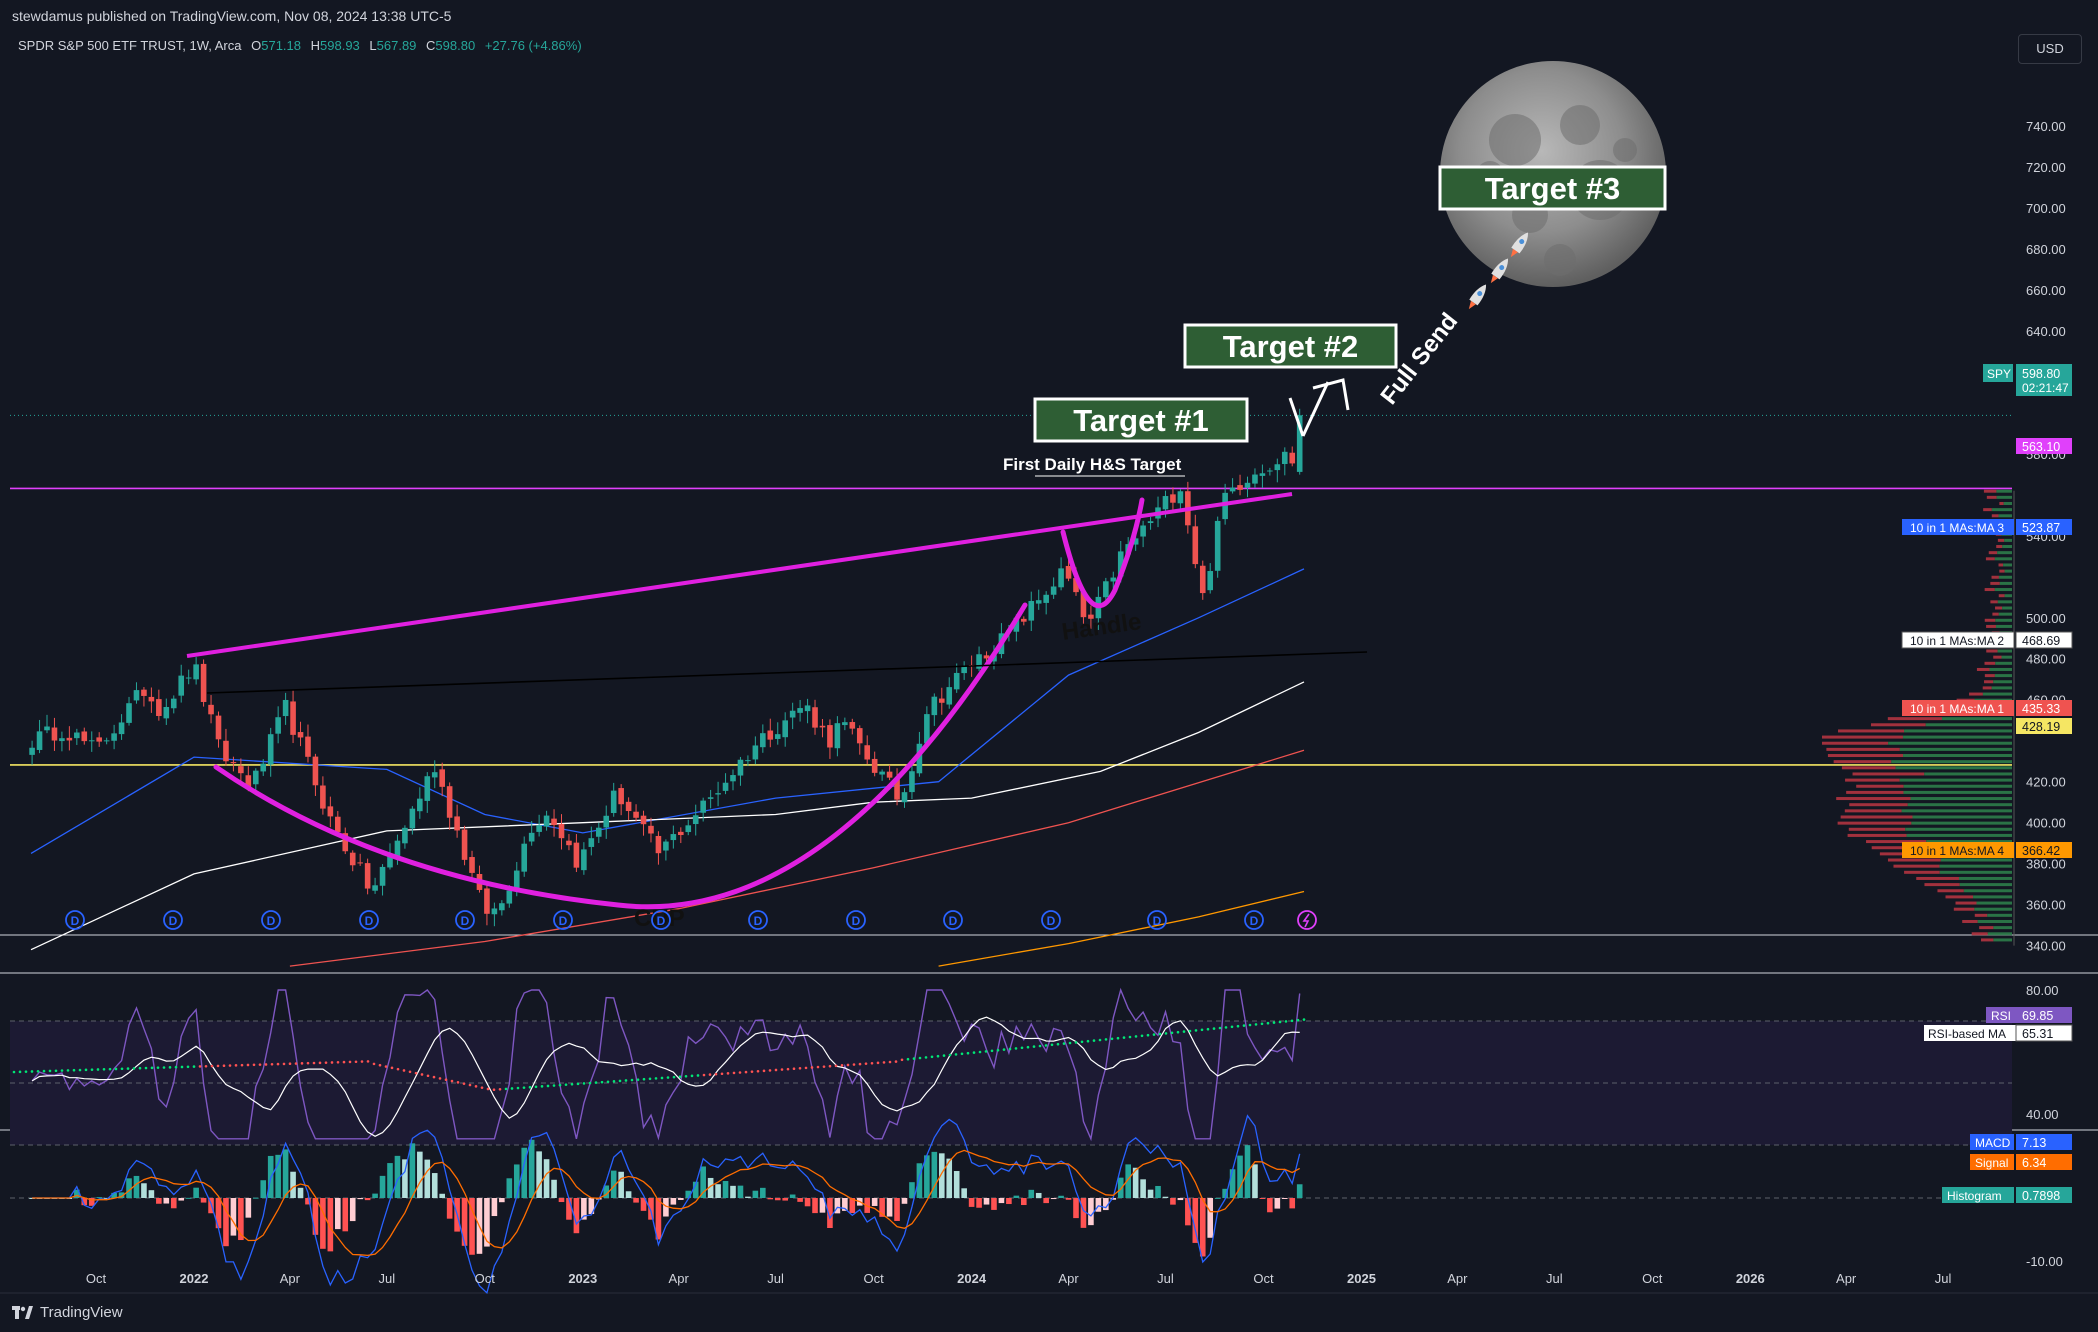 This screenshot has height=1332, width=2098. What do you see at coordinates (1290, 346) in the screenshot?
I see `target-label: Target #2` at bounding box center [1290, 346].